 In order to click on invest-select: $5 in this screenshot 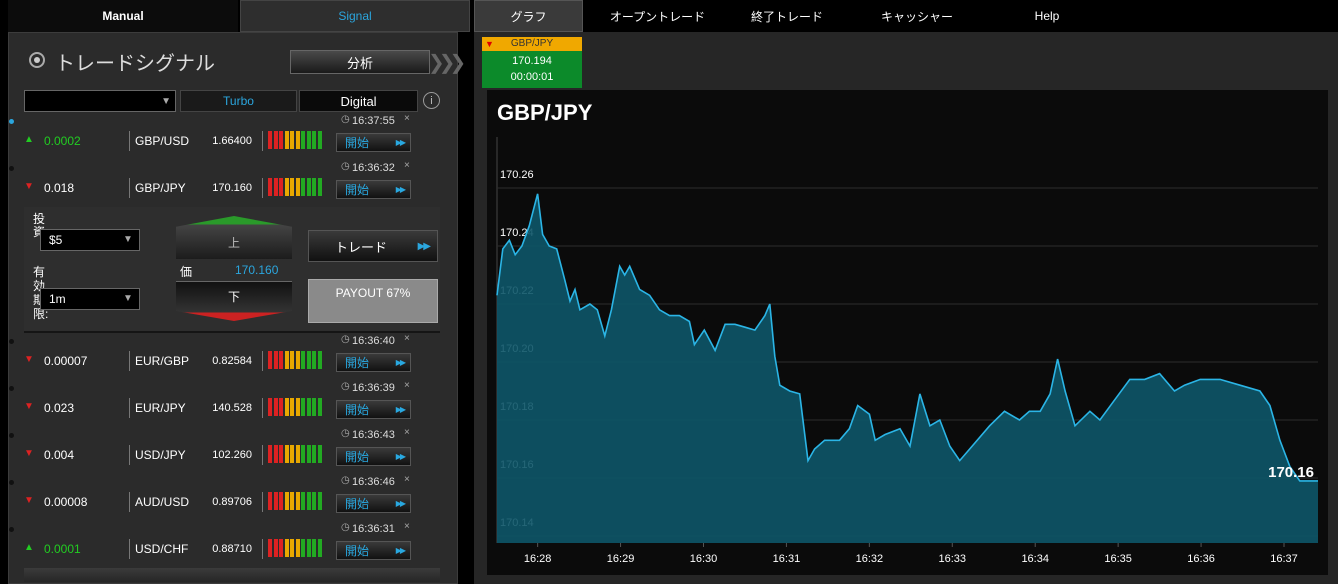, I will do `click(90, 240)`.